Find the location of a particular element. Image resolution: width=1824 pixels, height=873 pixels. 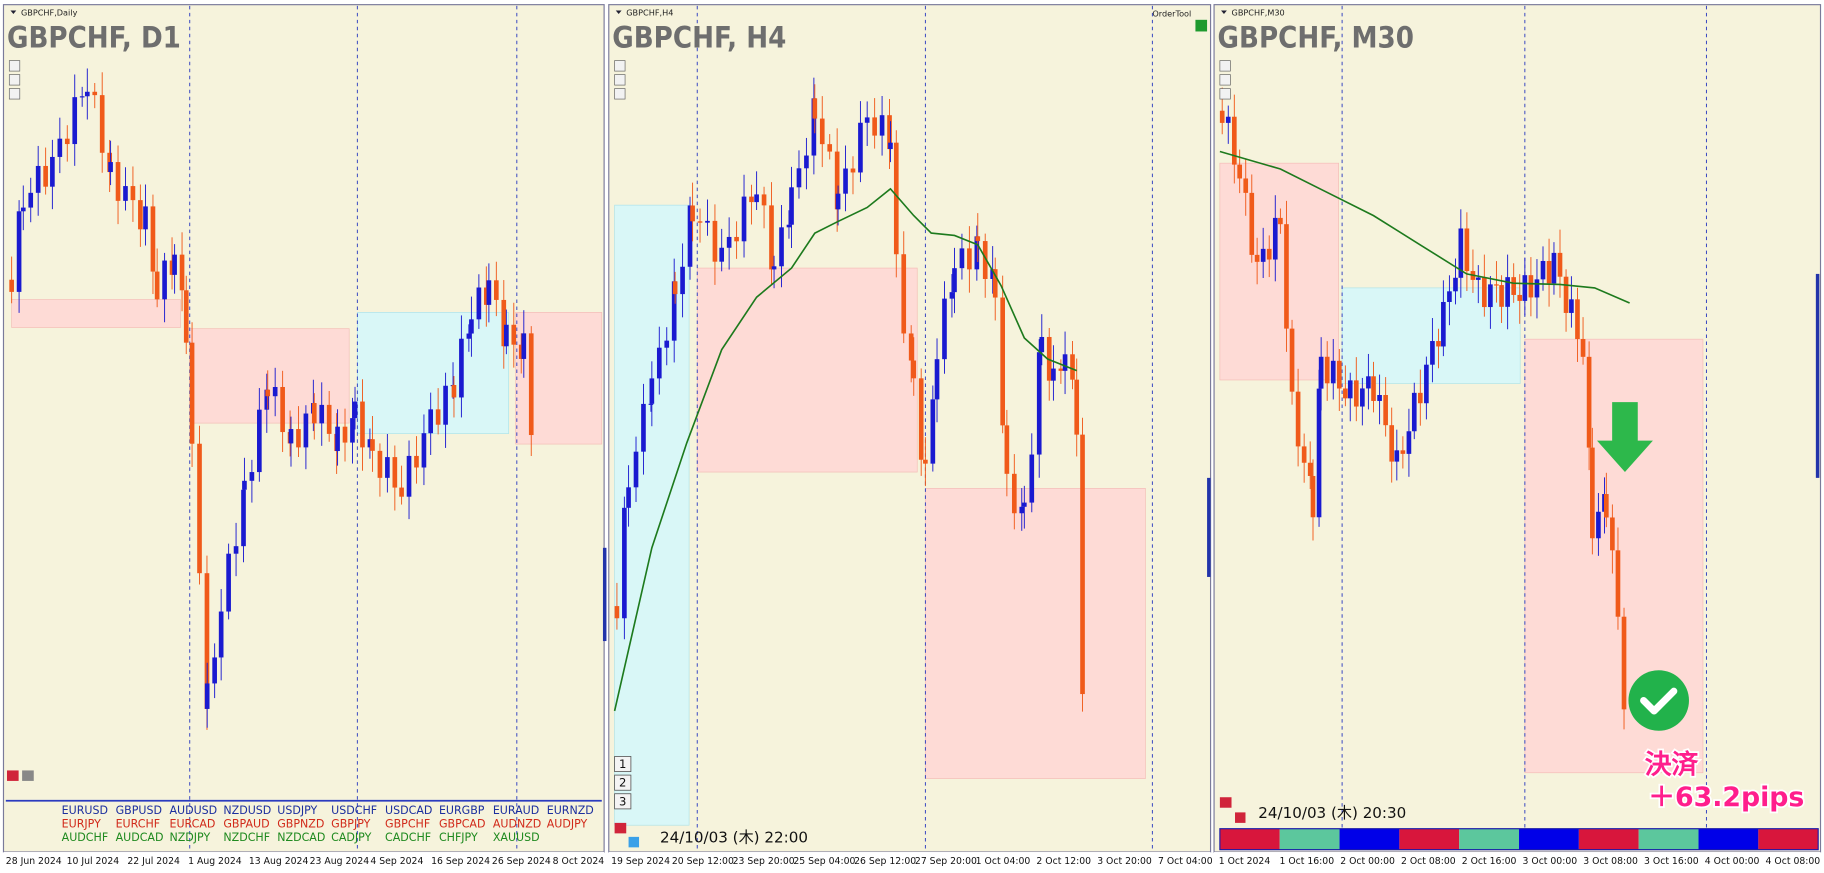

symbol-button: GBPUSD is located at coordinates (139, 810).